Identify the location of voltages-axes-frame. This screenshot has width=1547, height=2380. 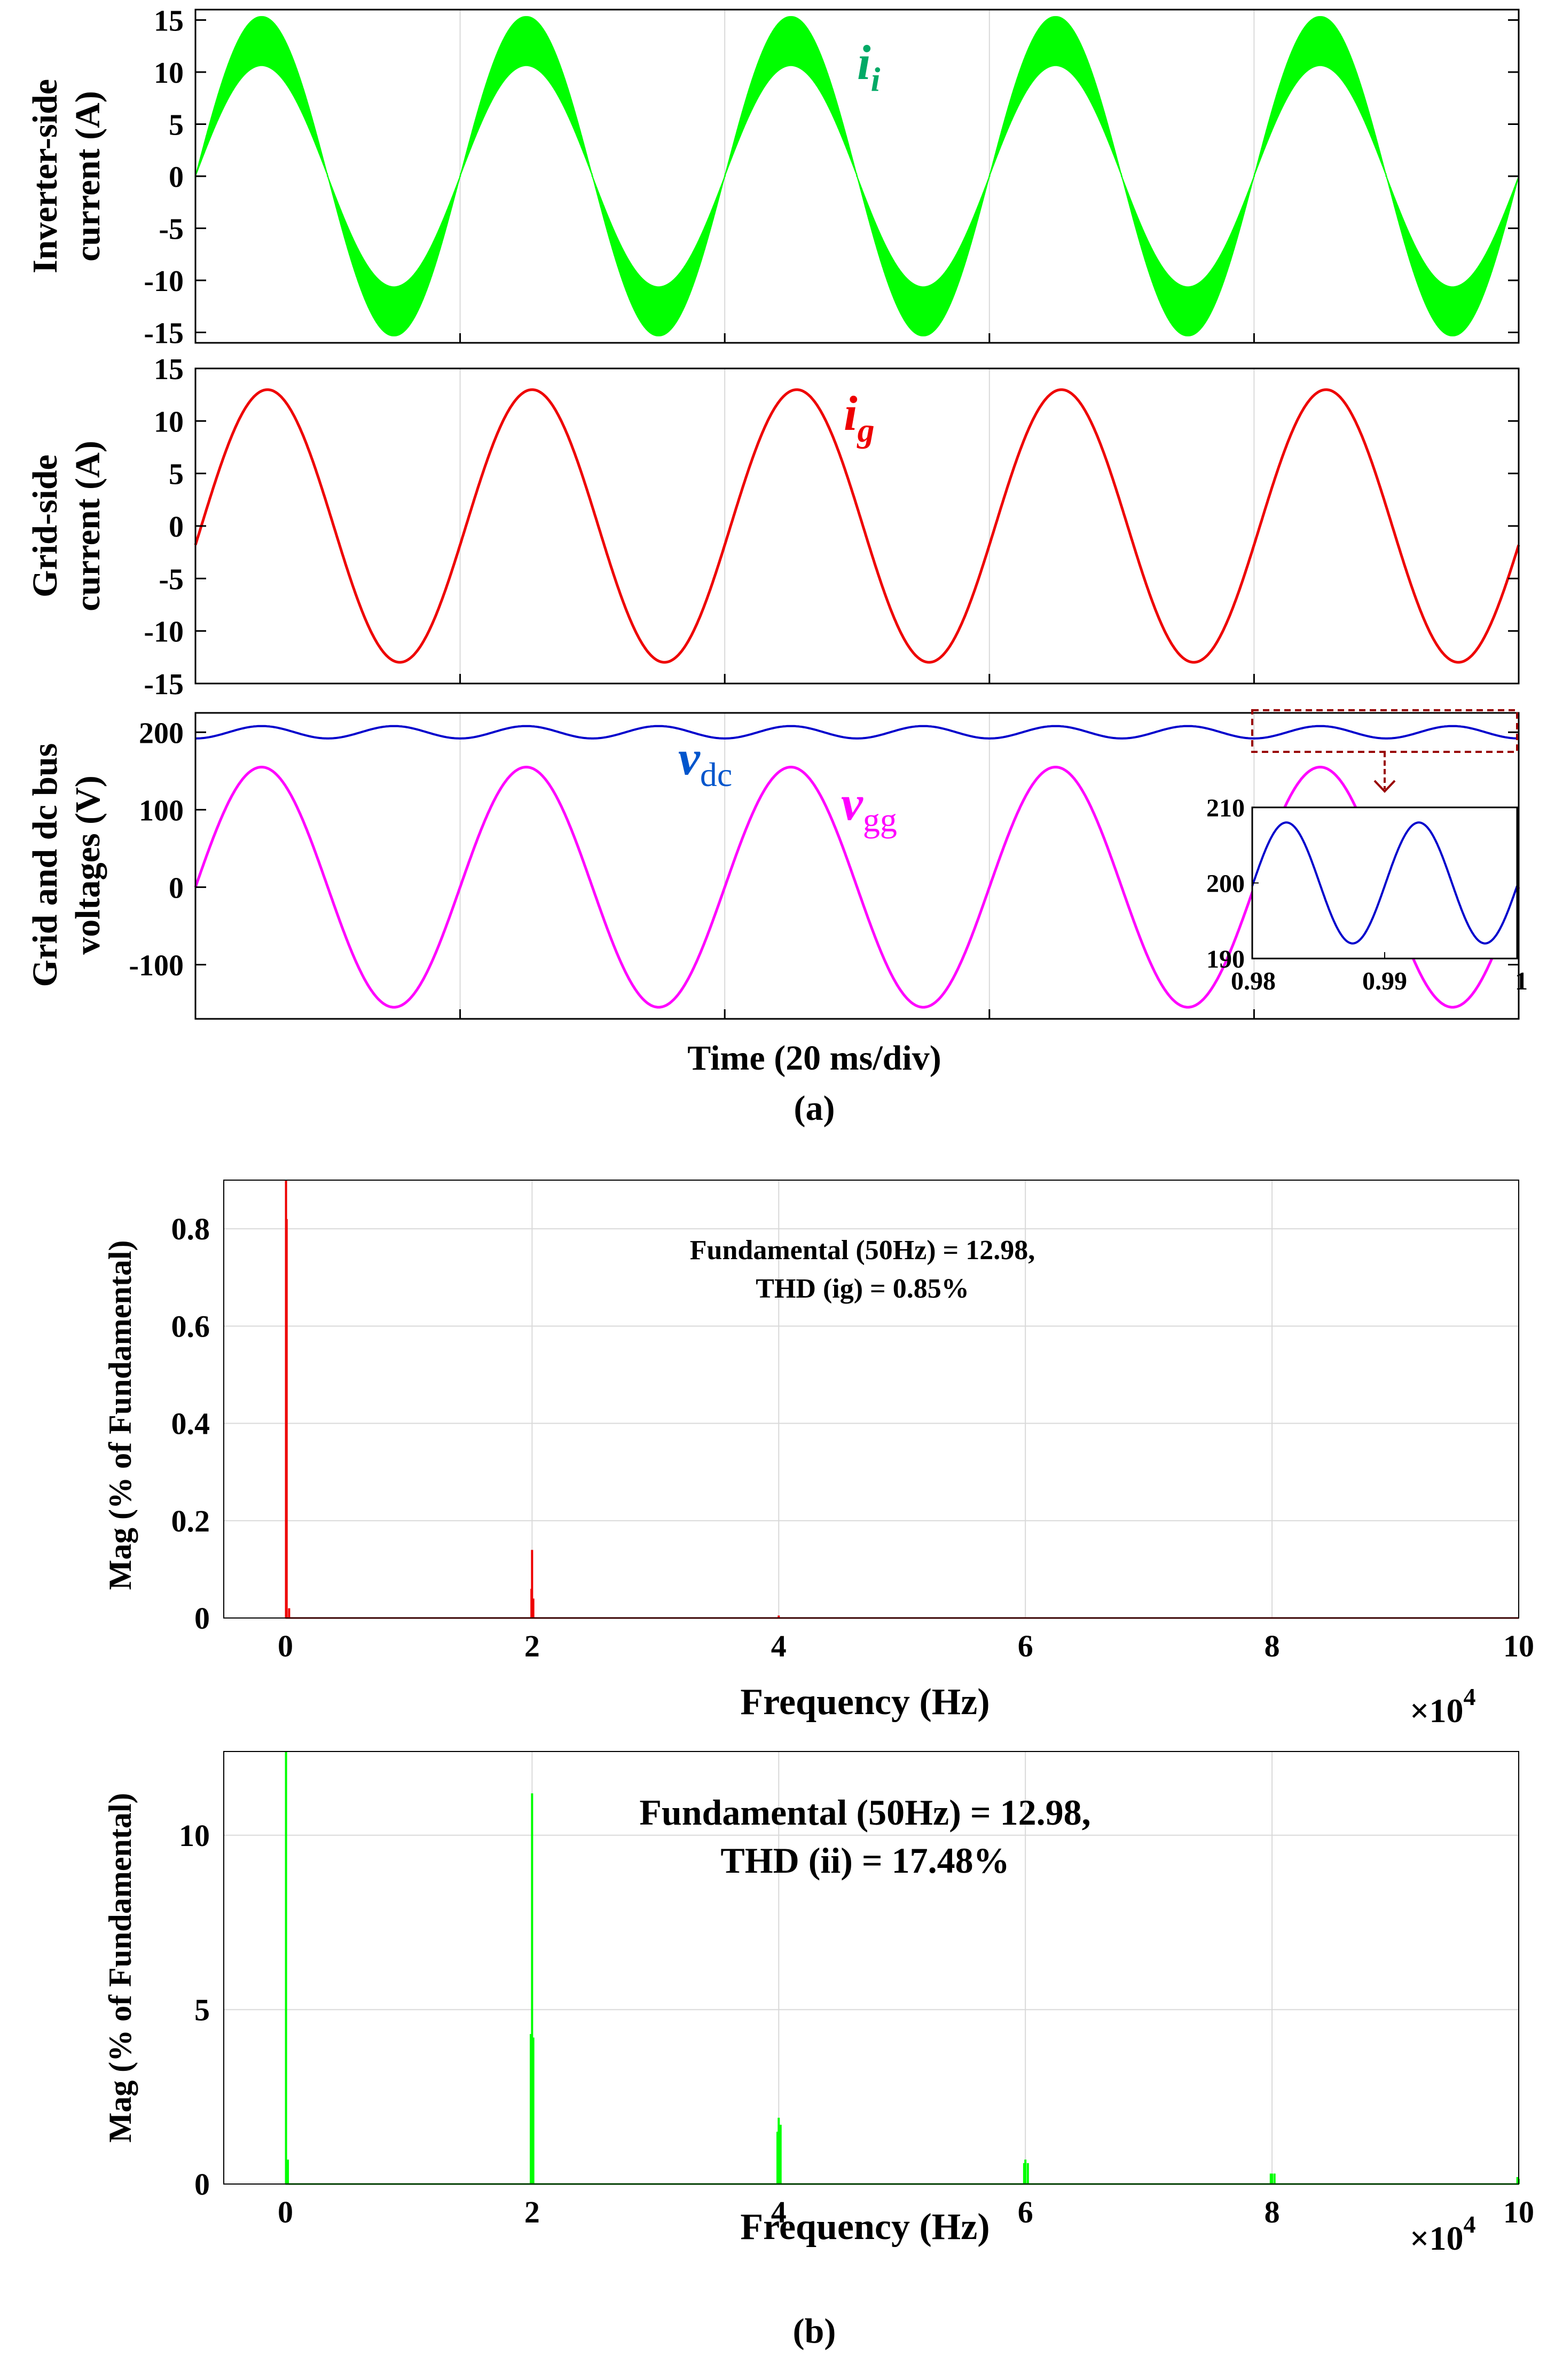
(857, 866).